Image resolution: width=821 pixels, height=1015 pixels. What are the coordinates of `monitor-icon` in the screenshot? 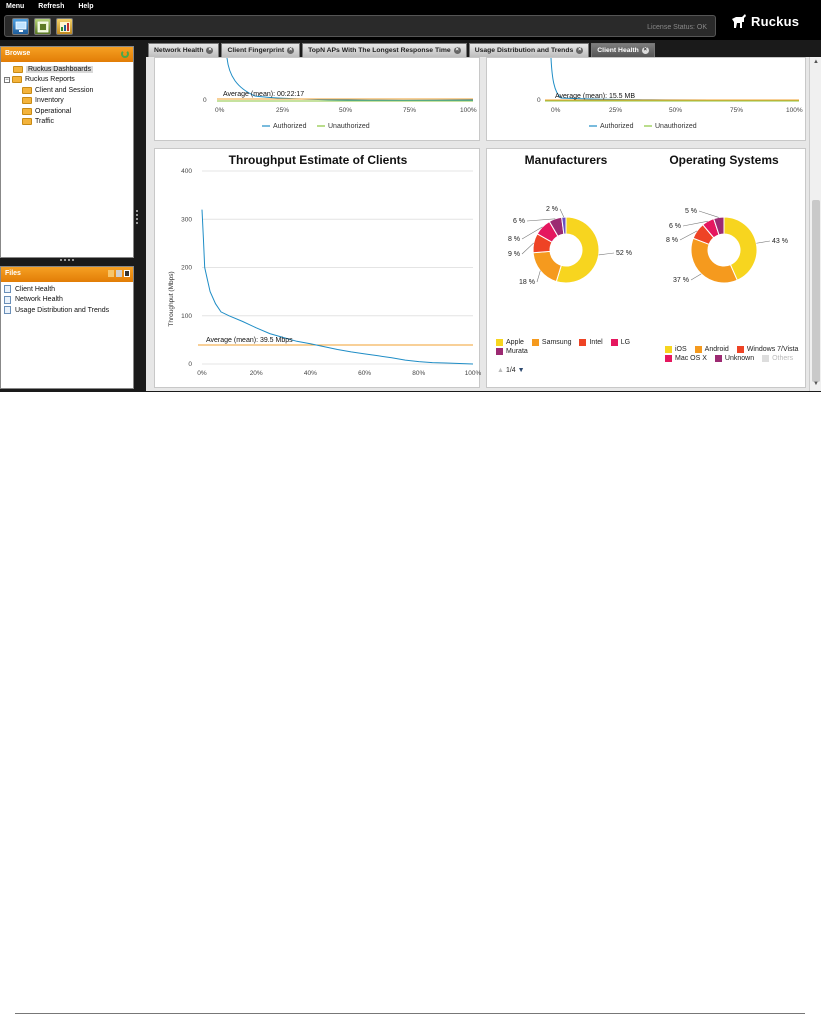 It's located at (20, 26).